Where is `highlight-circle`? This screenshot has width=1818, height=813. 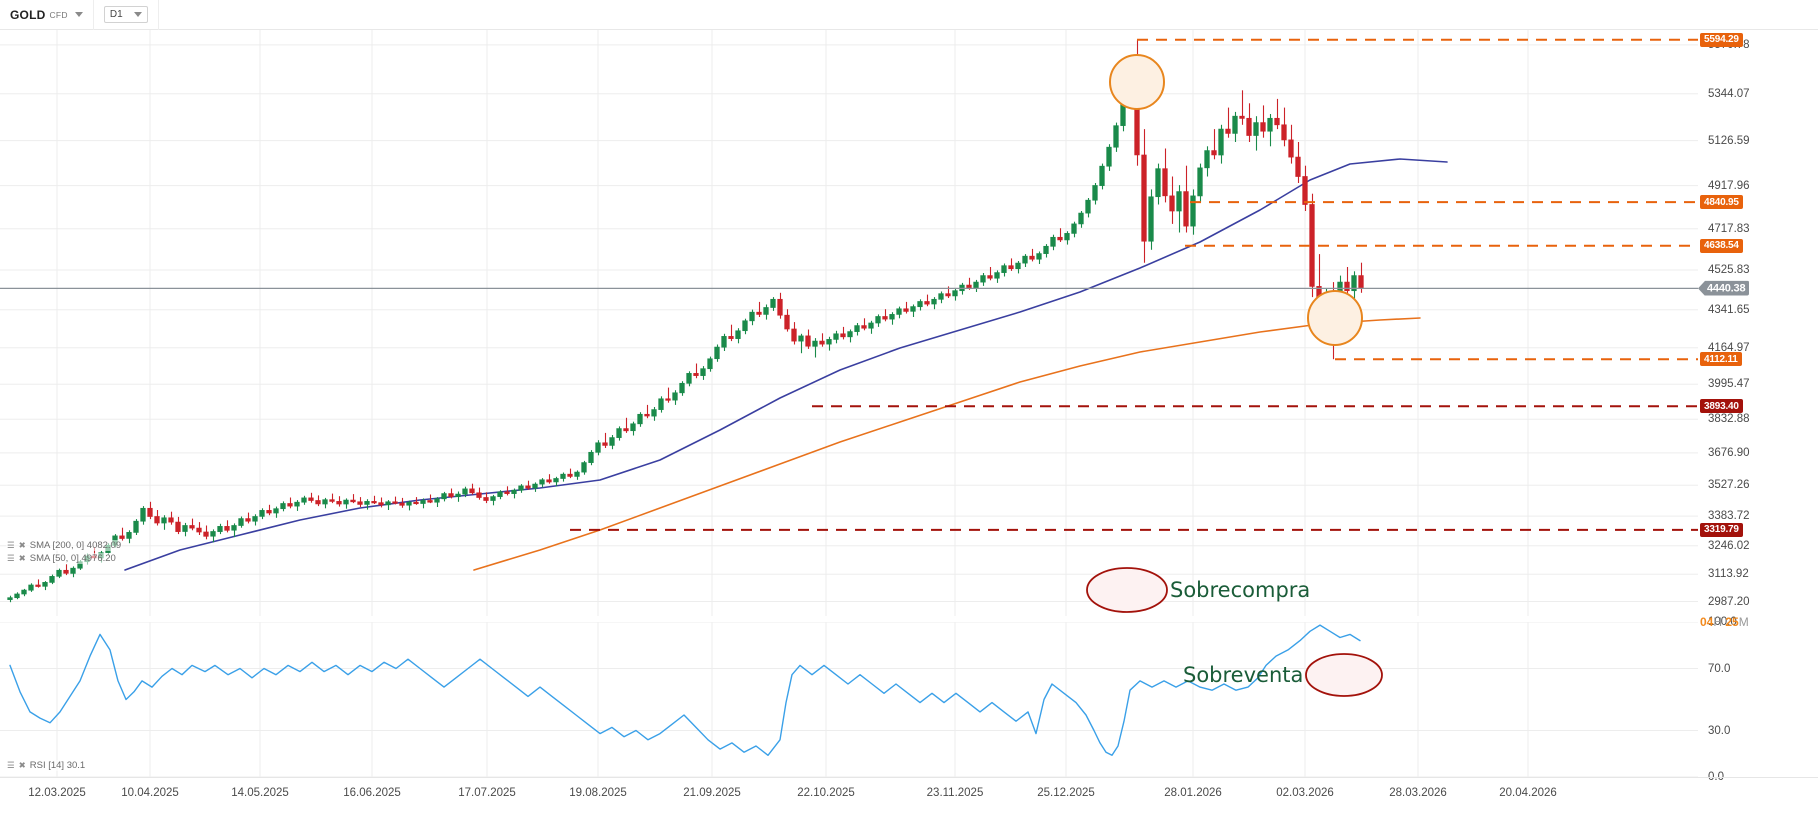 highlight-circle is located at coordinates (1137, 82).